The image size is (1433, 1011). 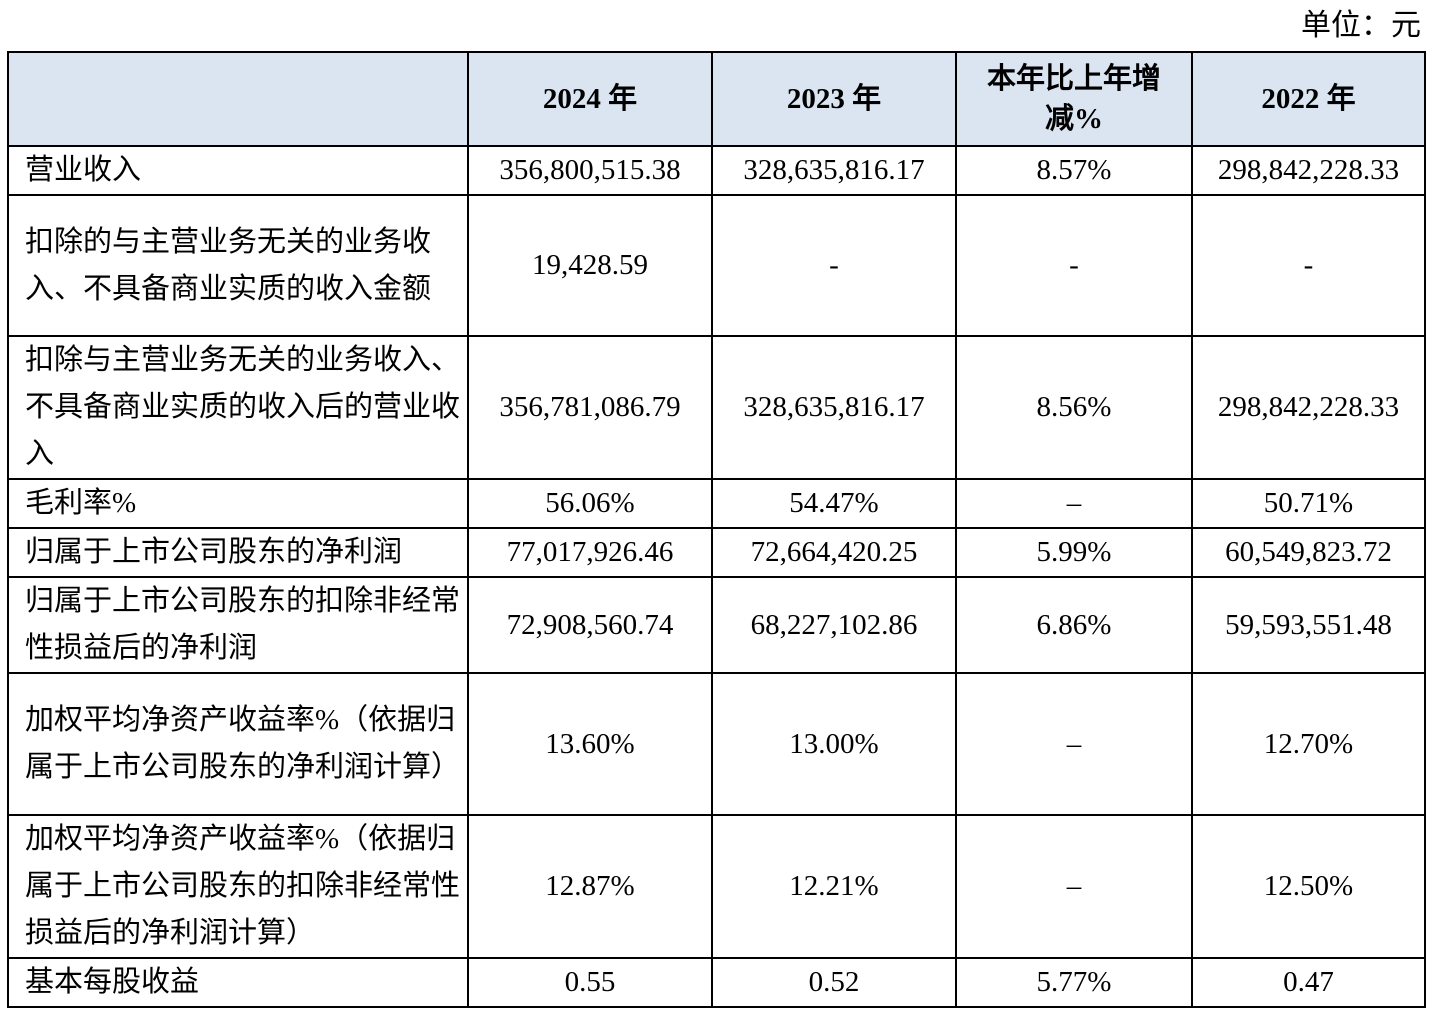 I want to click on header-2024: 2024 年, so click(x=590, y=99).